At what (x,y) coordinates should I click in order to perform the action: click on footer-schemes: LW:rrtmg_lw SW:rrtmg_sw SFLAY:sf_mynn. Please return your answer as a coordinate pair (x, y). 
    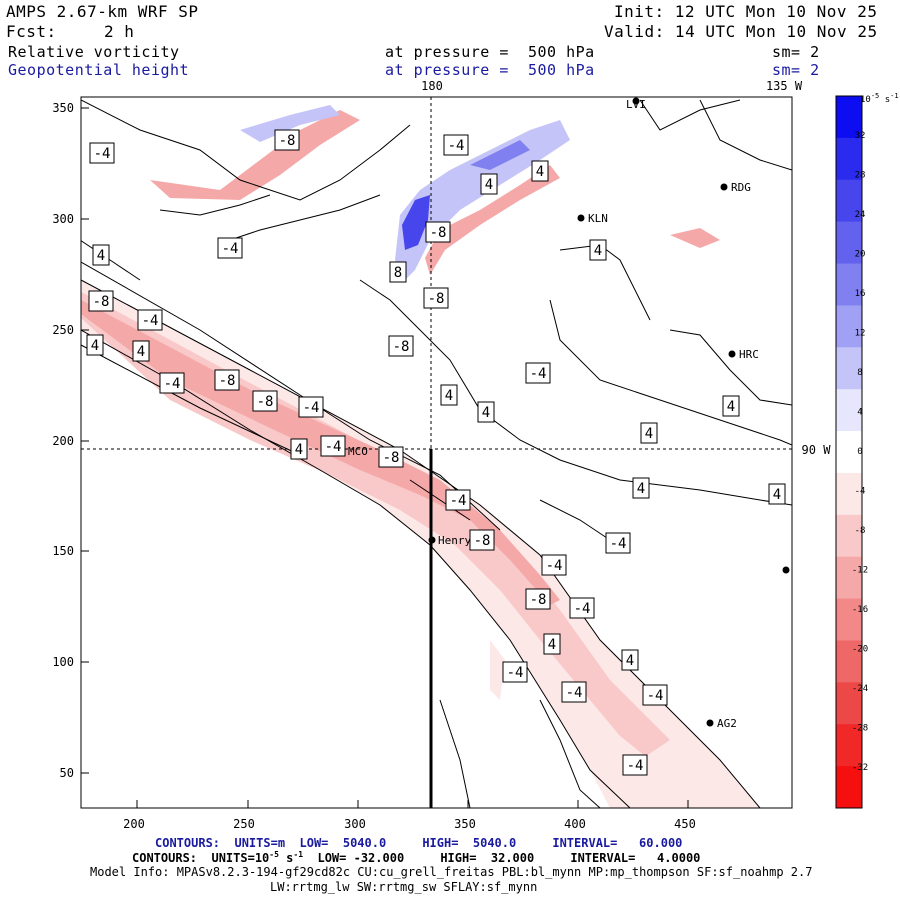
    Looking at the image, I should click on (404, 887).